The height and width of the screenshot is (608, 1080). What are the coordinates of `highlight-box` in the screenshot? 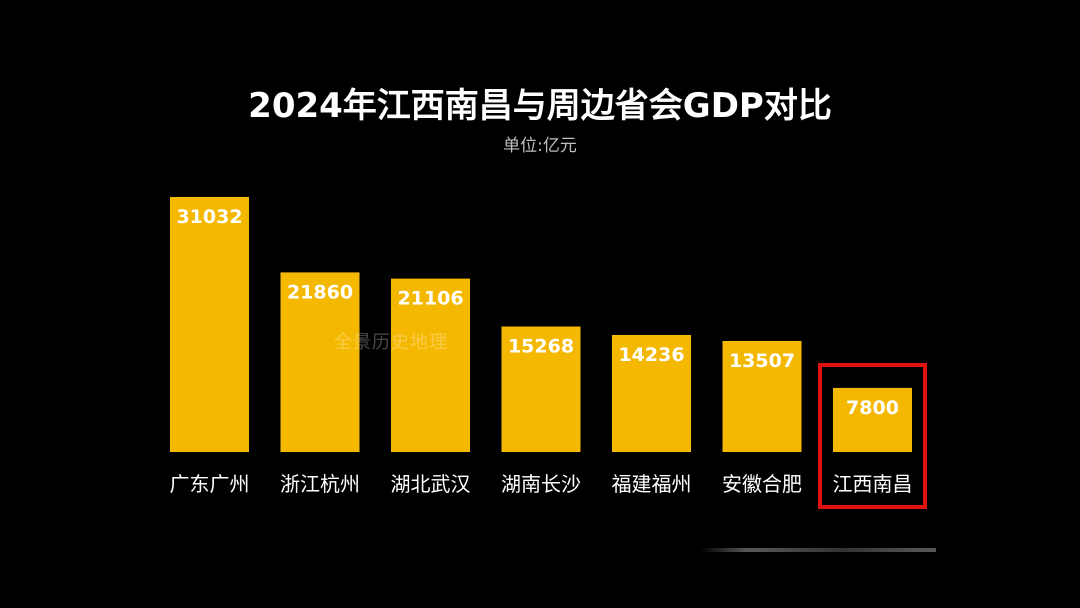 It's located at (872, 436).